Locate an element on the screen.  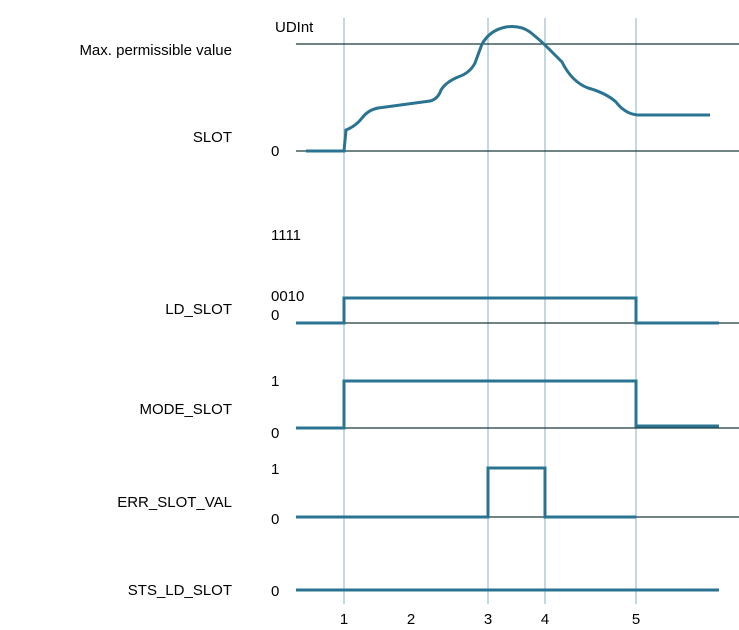
time-labels: 1 2 3 4 5 is located at coordinates (490, 619).